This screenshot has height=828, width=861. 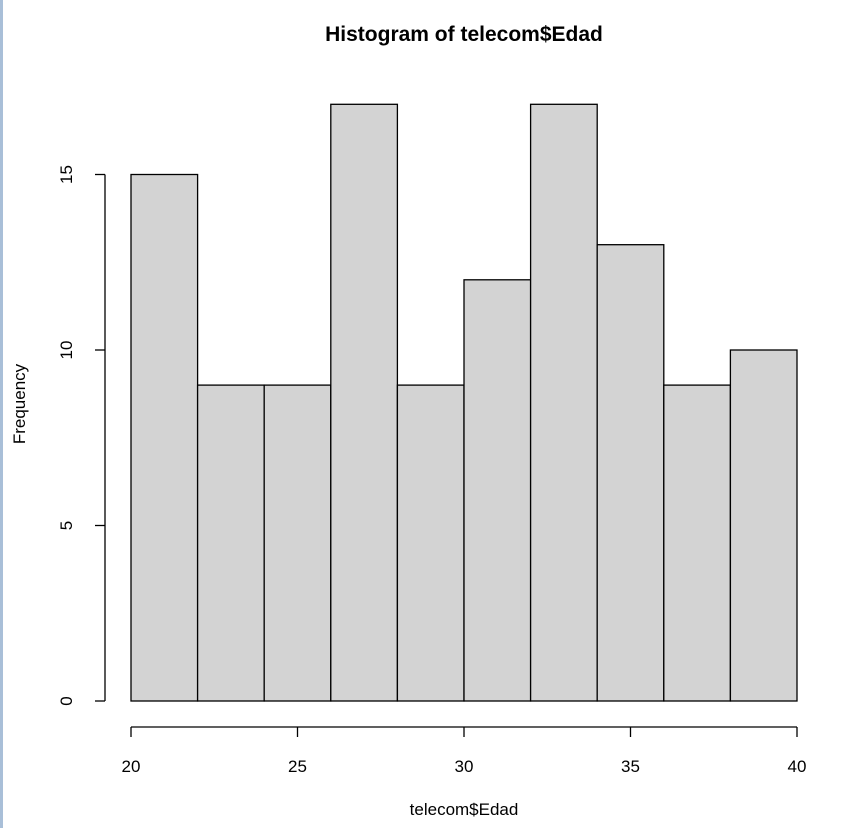 What do you see at coordinates (66, 525) in the screenshot?
I see `y-tick-label-5: 5` at bounding box center [66, 525].